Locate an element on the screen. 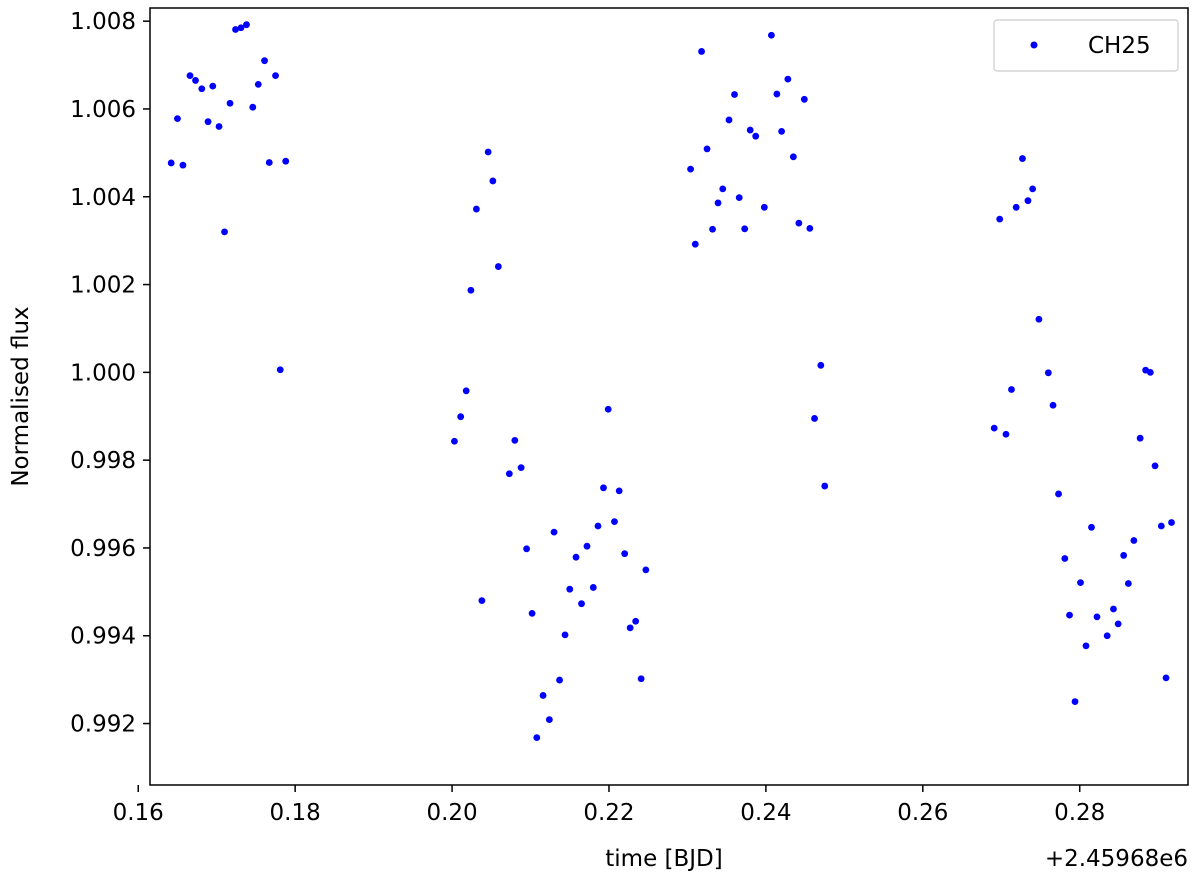 This screenshot has height=878, width=1200. x-tick-label: 0.22 is located at coordinates (608, 813).